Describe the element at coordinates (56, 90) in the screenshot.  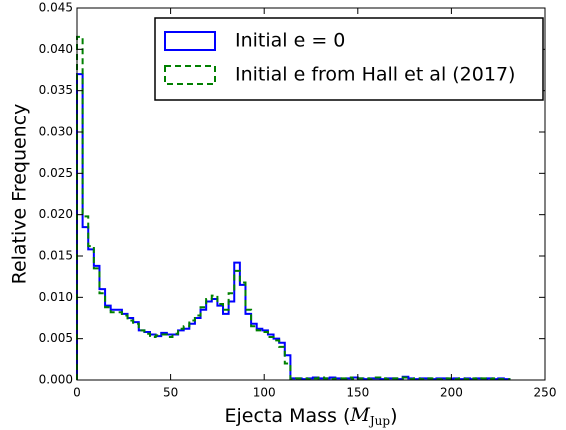
I see `y-tick-label: 0.035` at that location.